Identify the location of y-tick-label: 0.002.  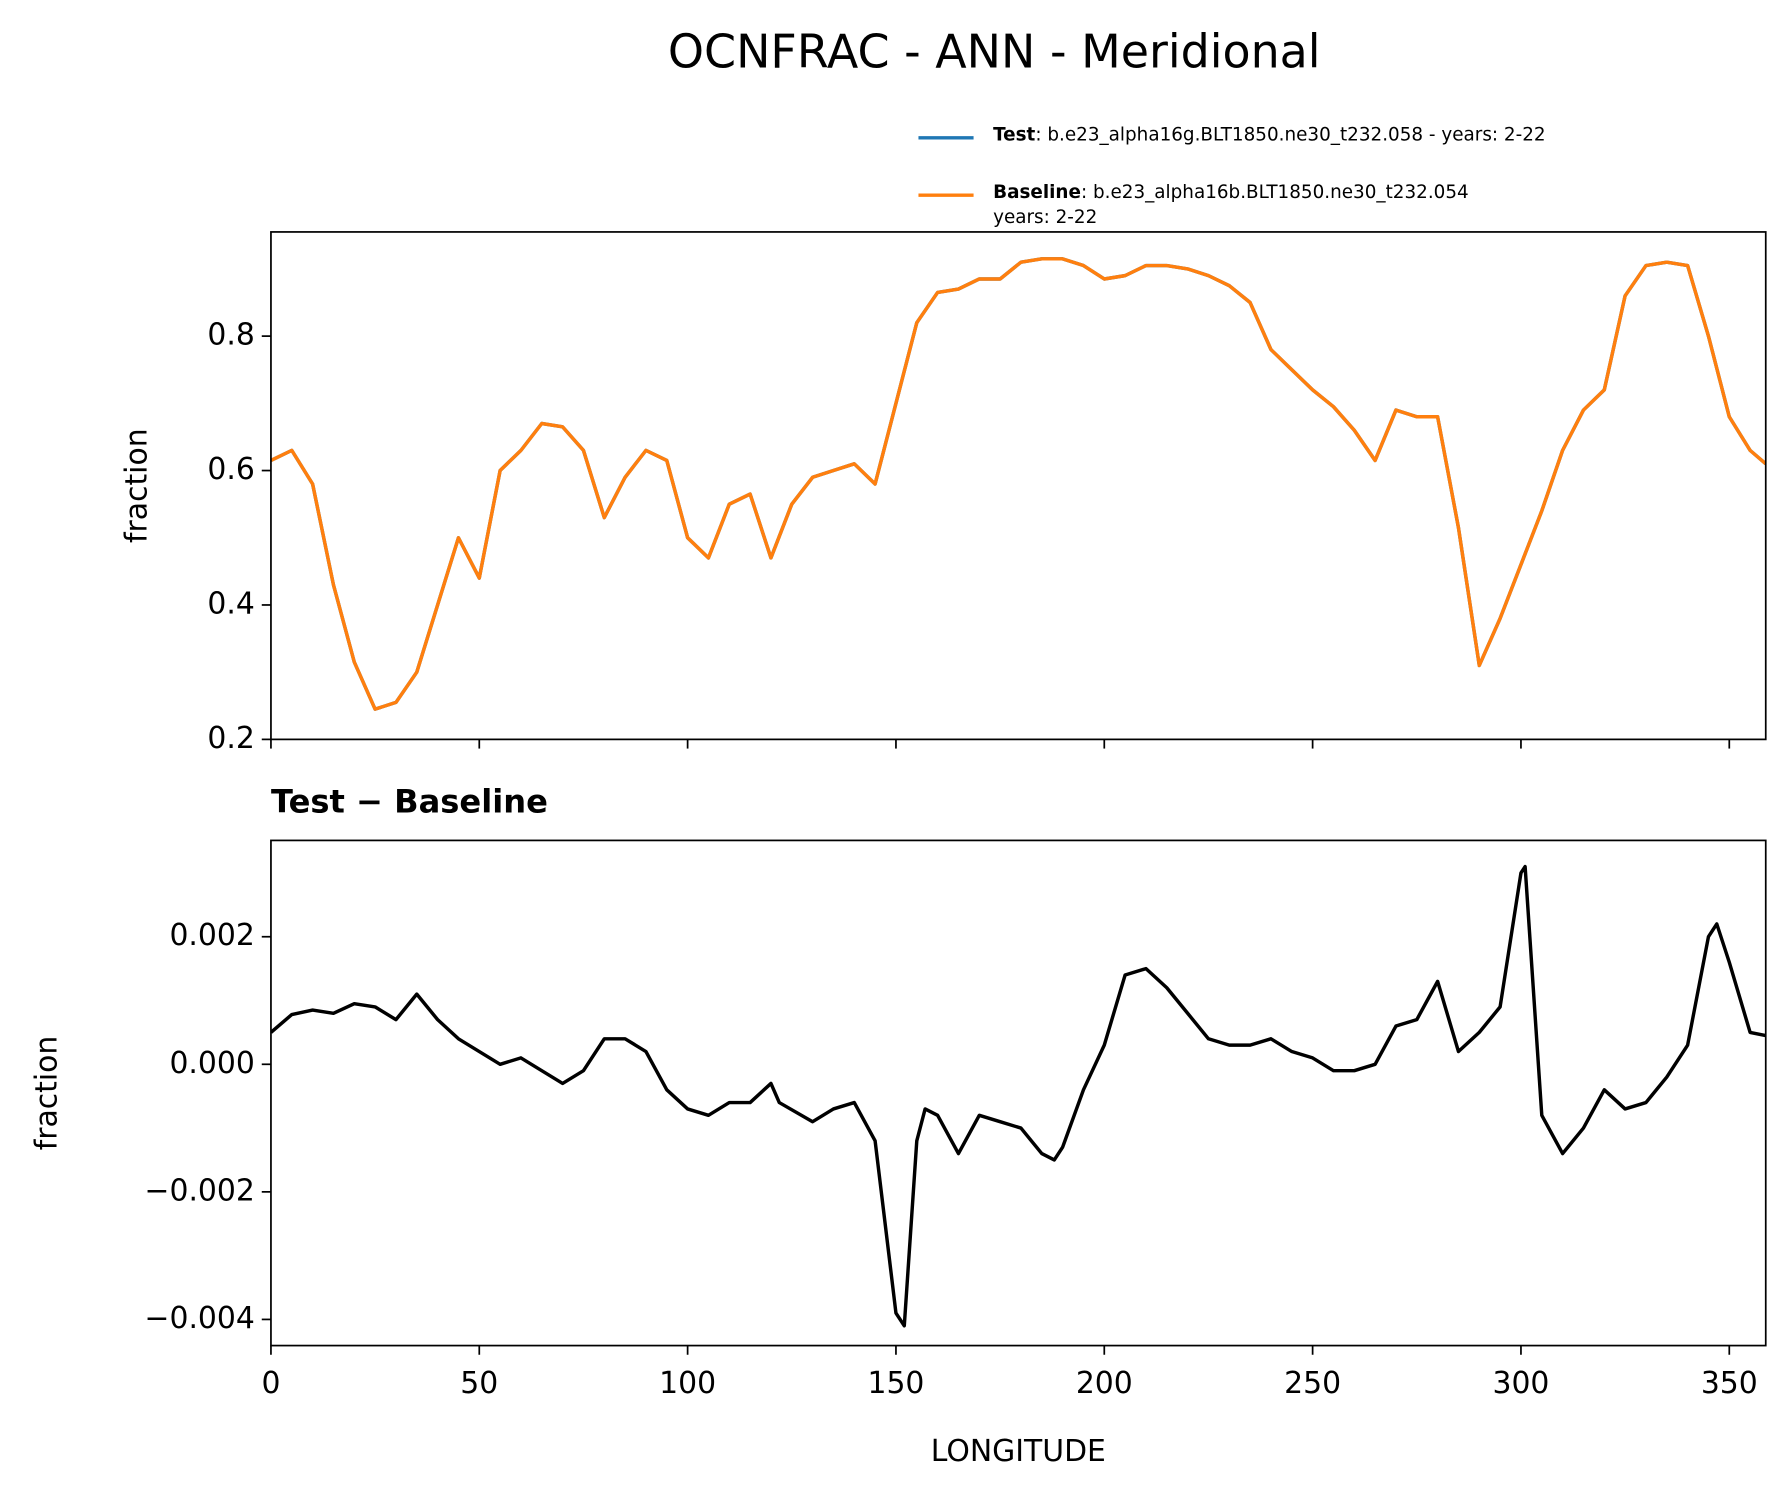
(211, 935).